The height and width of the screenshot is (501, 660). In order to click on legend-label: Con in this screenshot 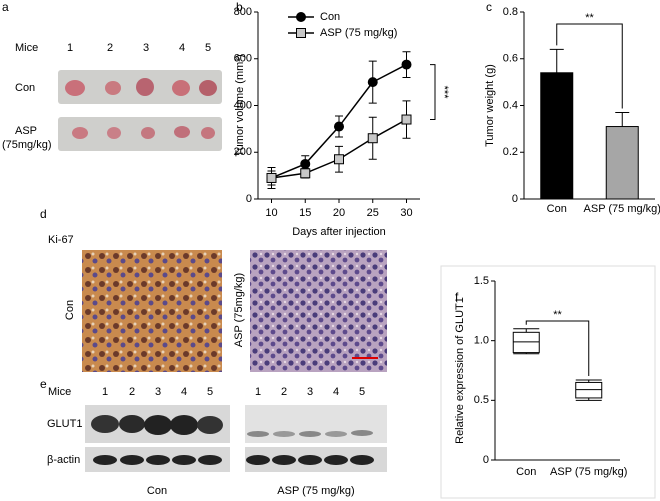, I will do `click(330, 17)`.